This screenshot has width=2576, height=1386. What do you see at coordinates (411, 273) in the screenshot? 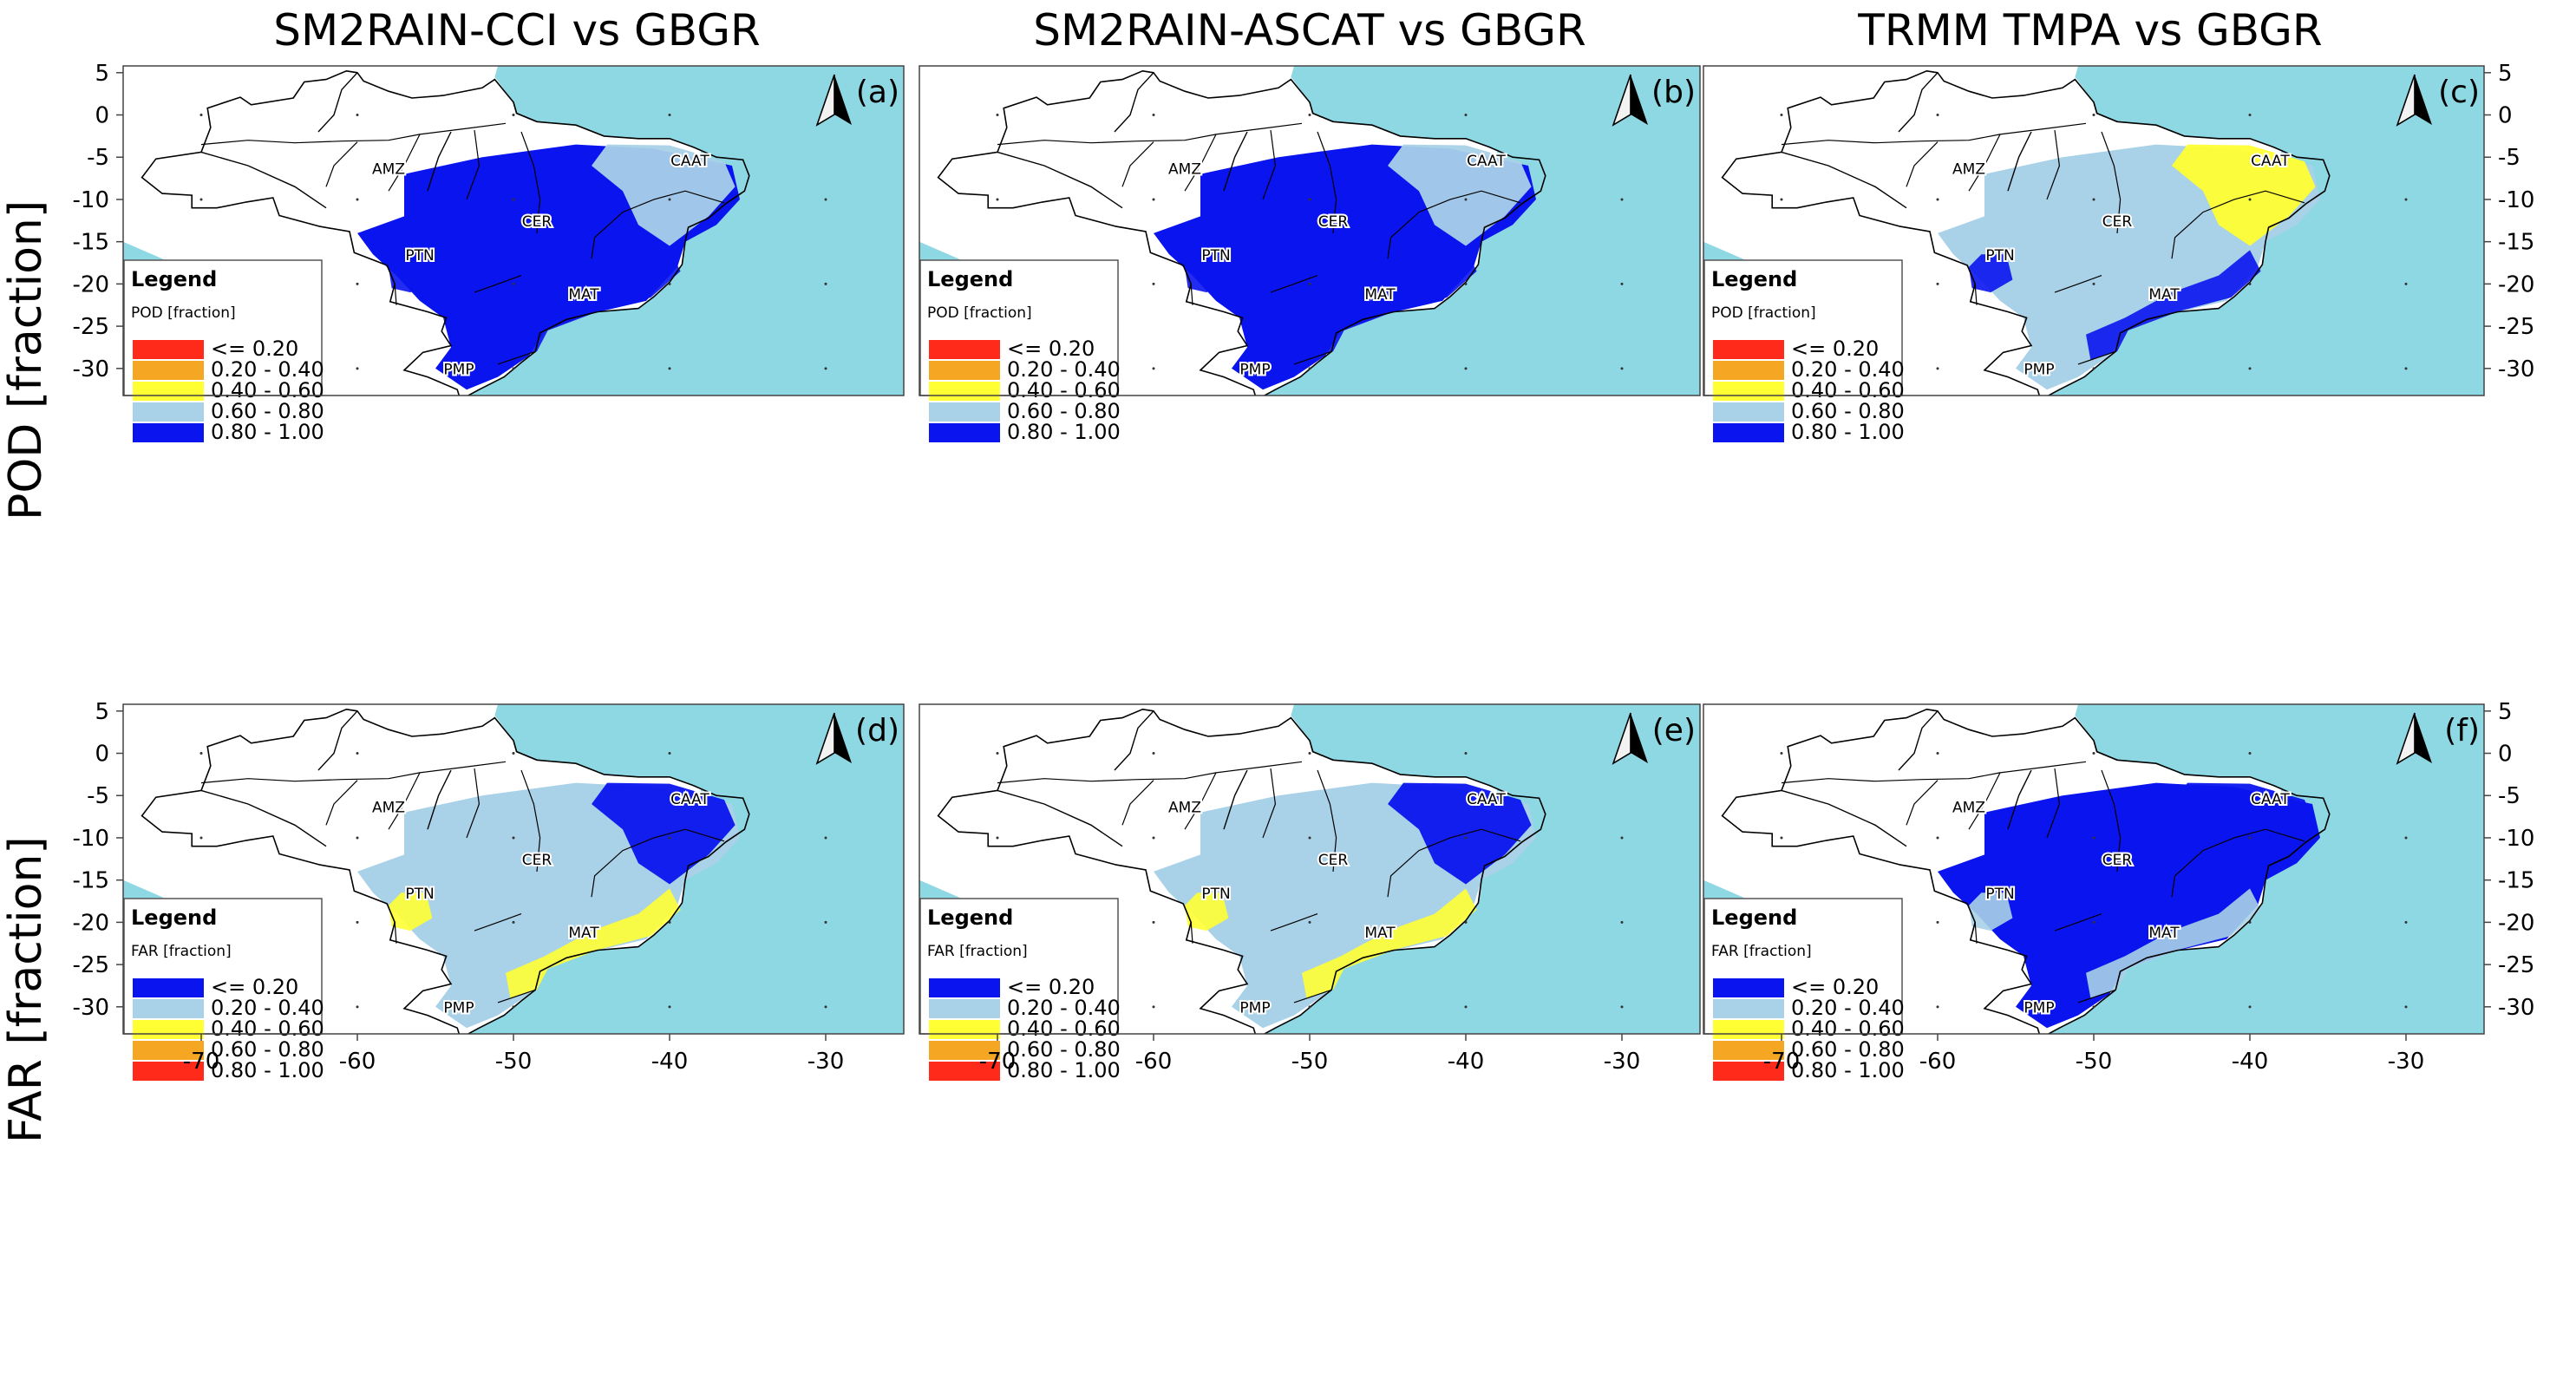
I see `class-zone-pantanal` at bounding box center [411, 273].